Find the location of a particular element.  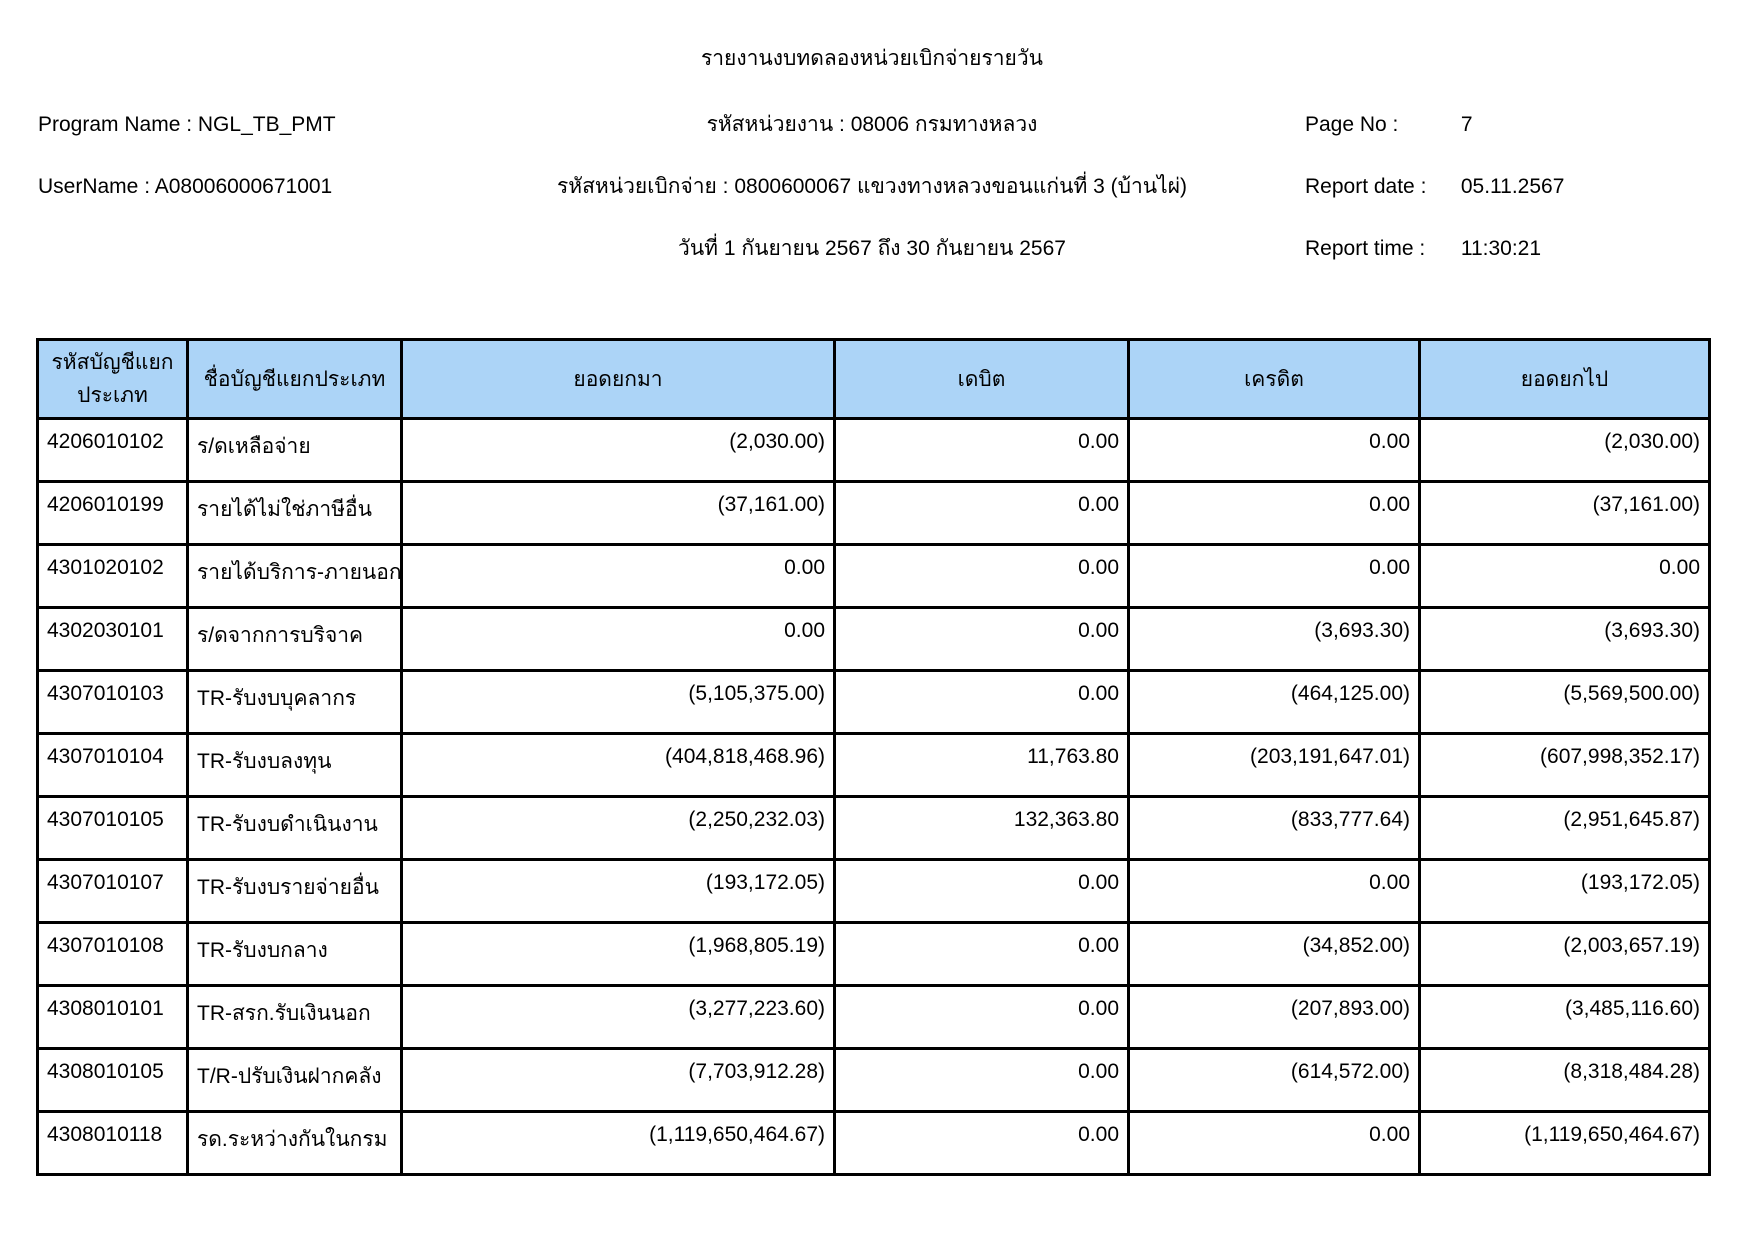

cell-opening-balance: (193,172.05) is located at coordinates (618, 891).